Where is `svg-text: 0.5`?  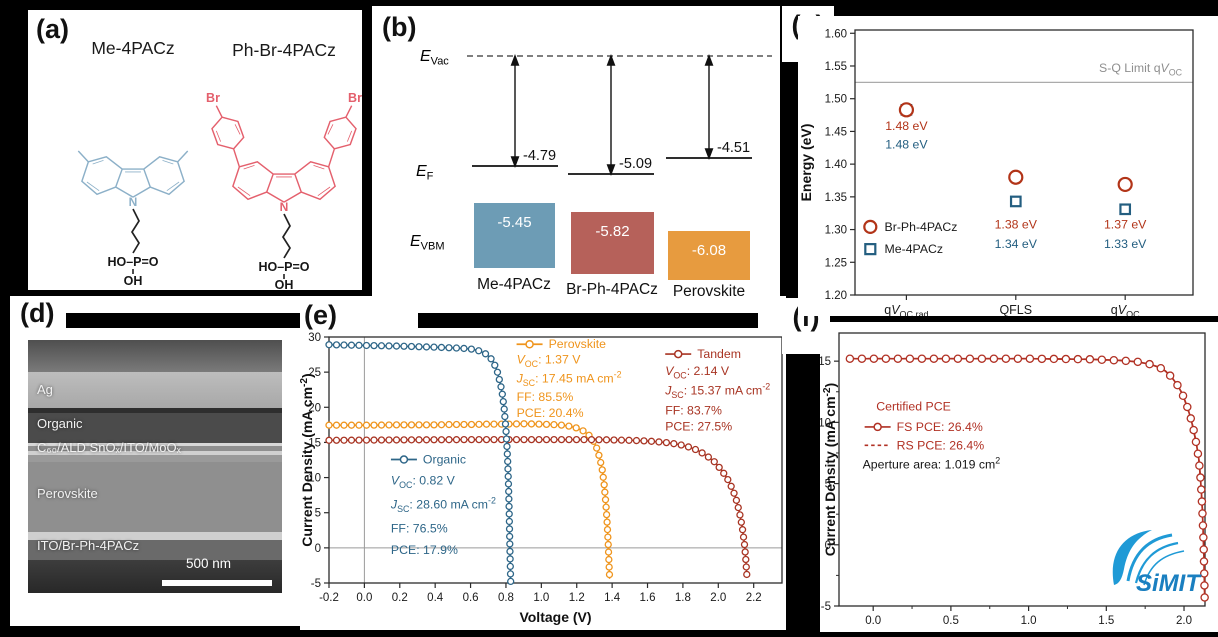
svg-text: 0.5 is located at coordinates (951, 621).